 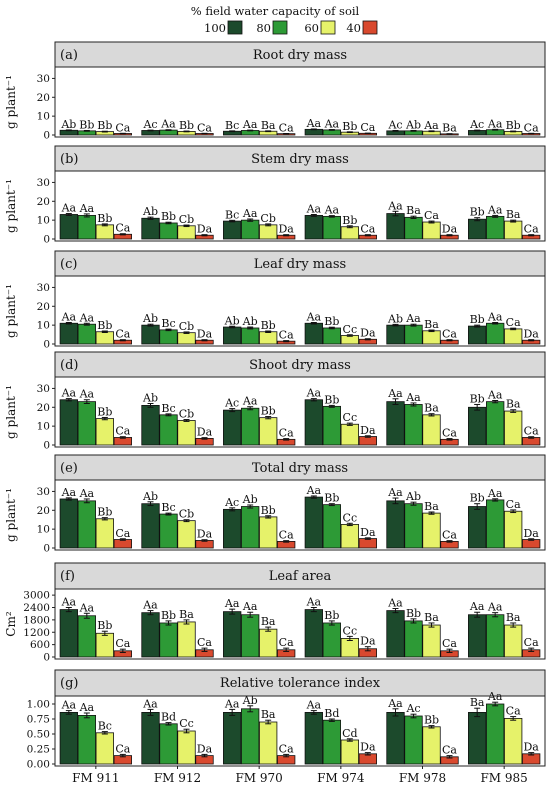 I want to click on y-tick-label: 0.75, so click(x=38, y=720).